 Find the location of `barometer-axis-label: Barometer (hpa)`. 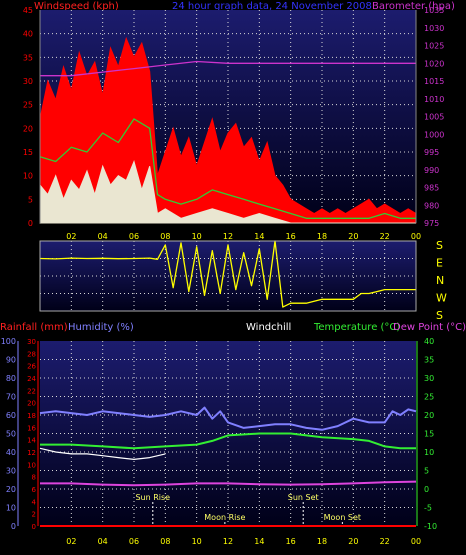

barometer-axis-label: Barometer (hpa) is located at coordinates (413, 6).